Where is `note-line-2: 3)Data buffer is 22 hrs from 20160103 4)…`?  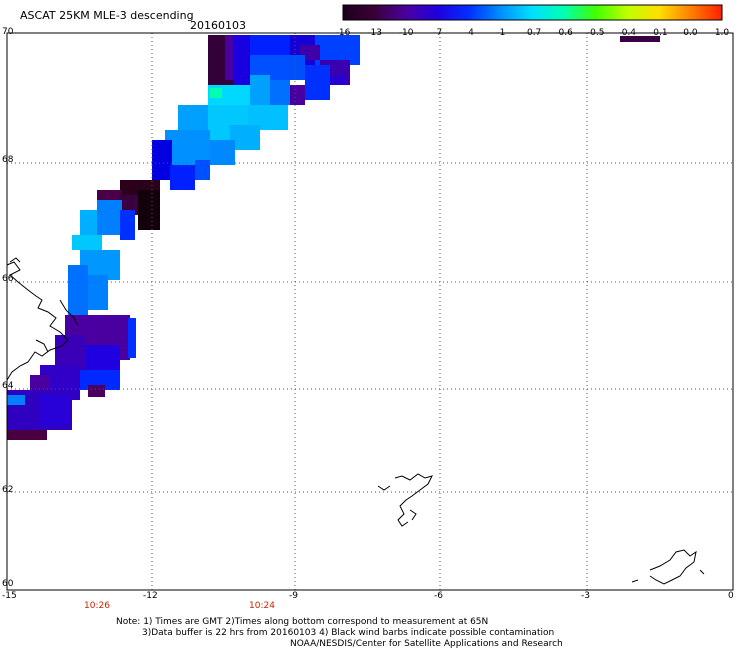 note-line-2: 3)Data buffer is 22 hrs from 20160103 4)… is located at coordinates (348, 633).